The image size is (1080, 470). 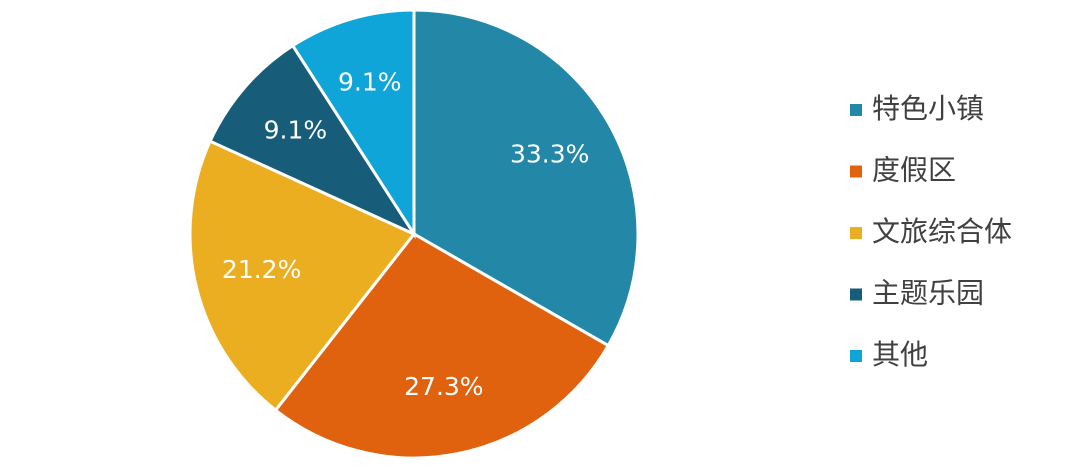 What do you see at coordinates (261, 269) in the screenshot?
I see `data-label: 21.2%` at bounding box center [261, 269].